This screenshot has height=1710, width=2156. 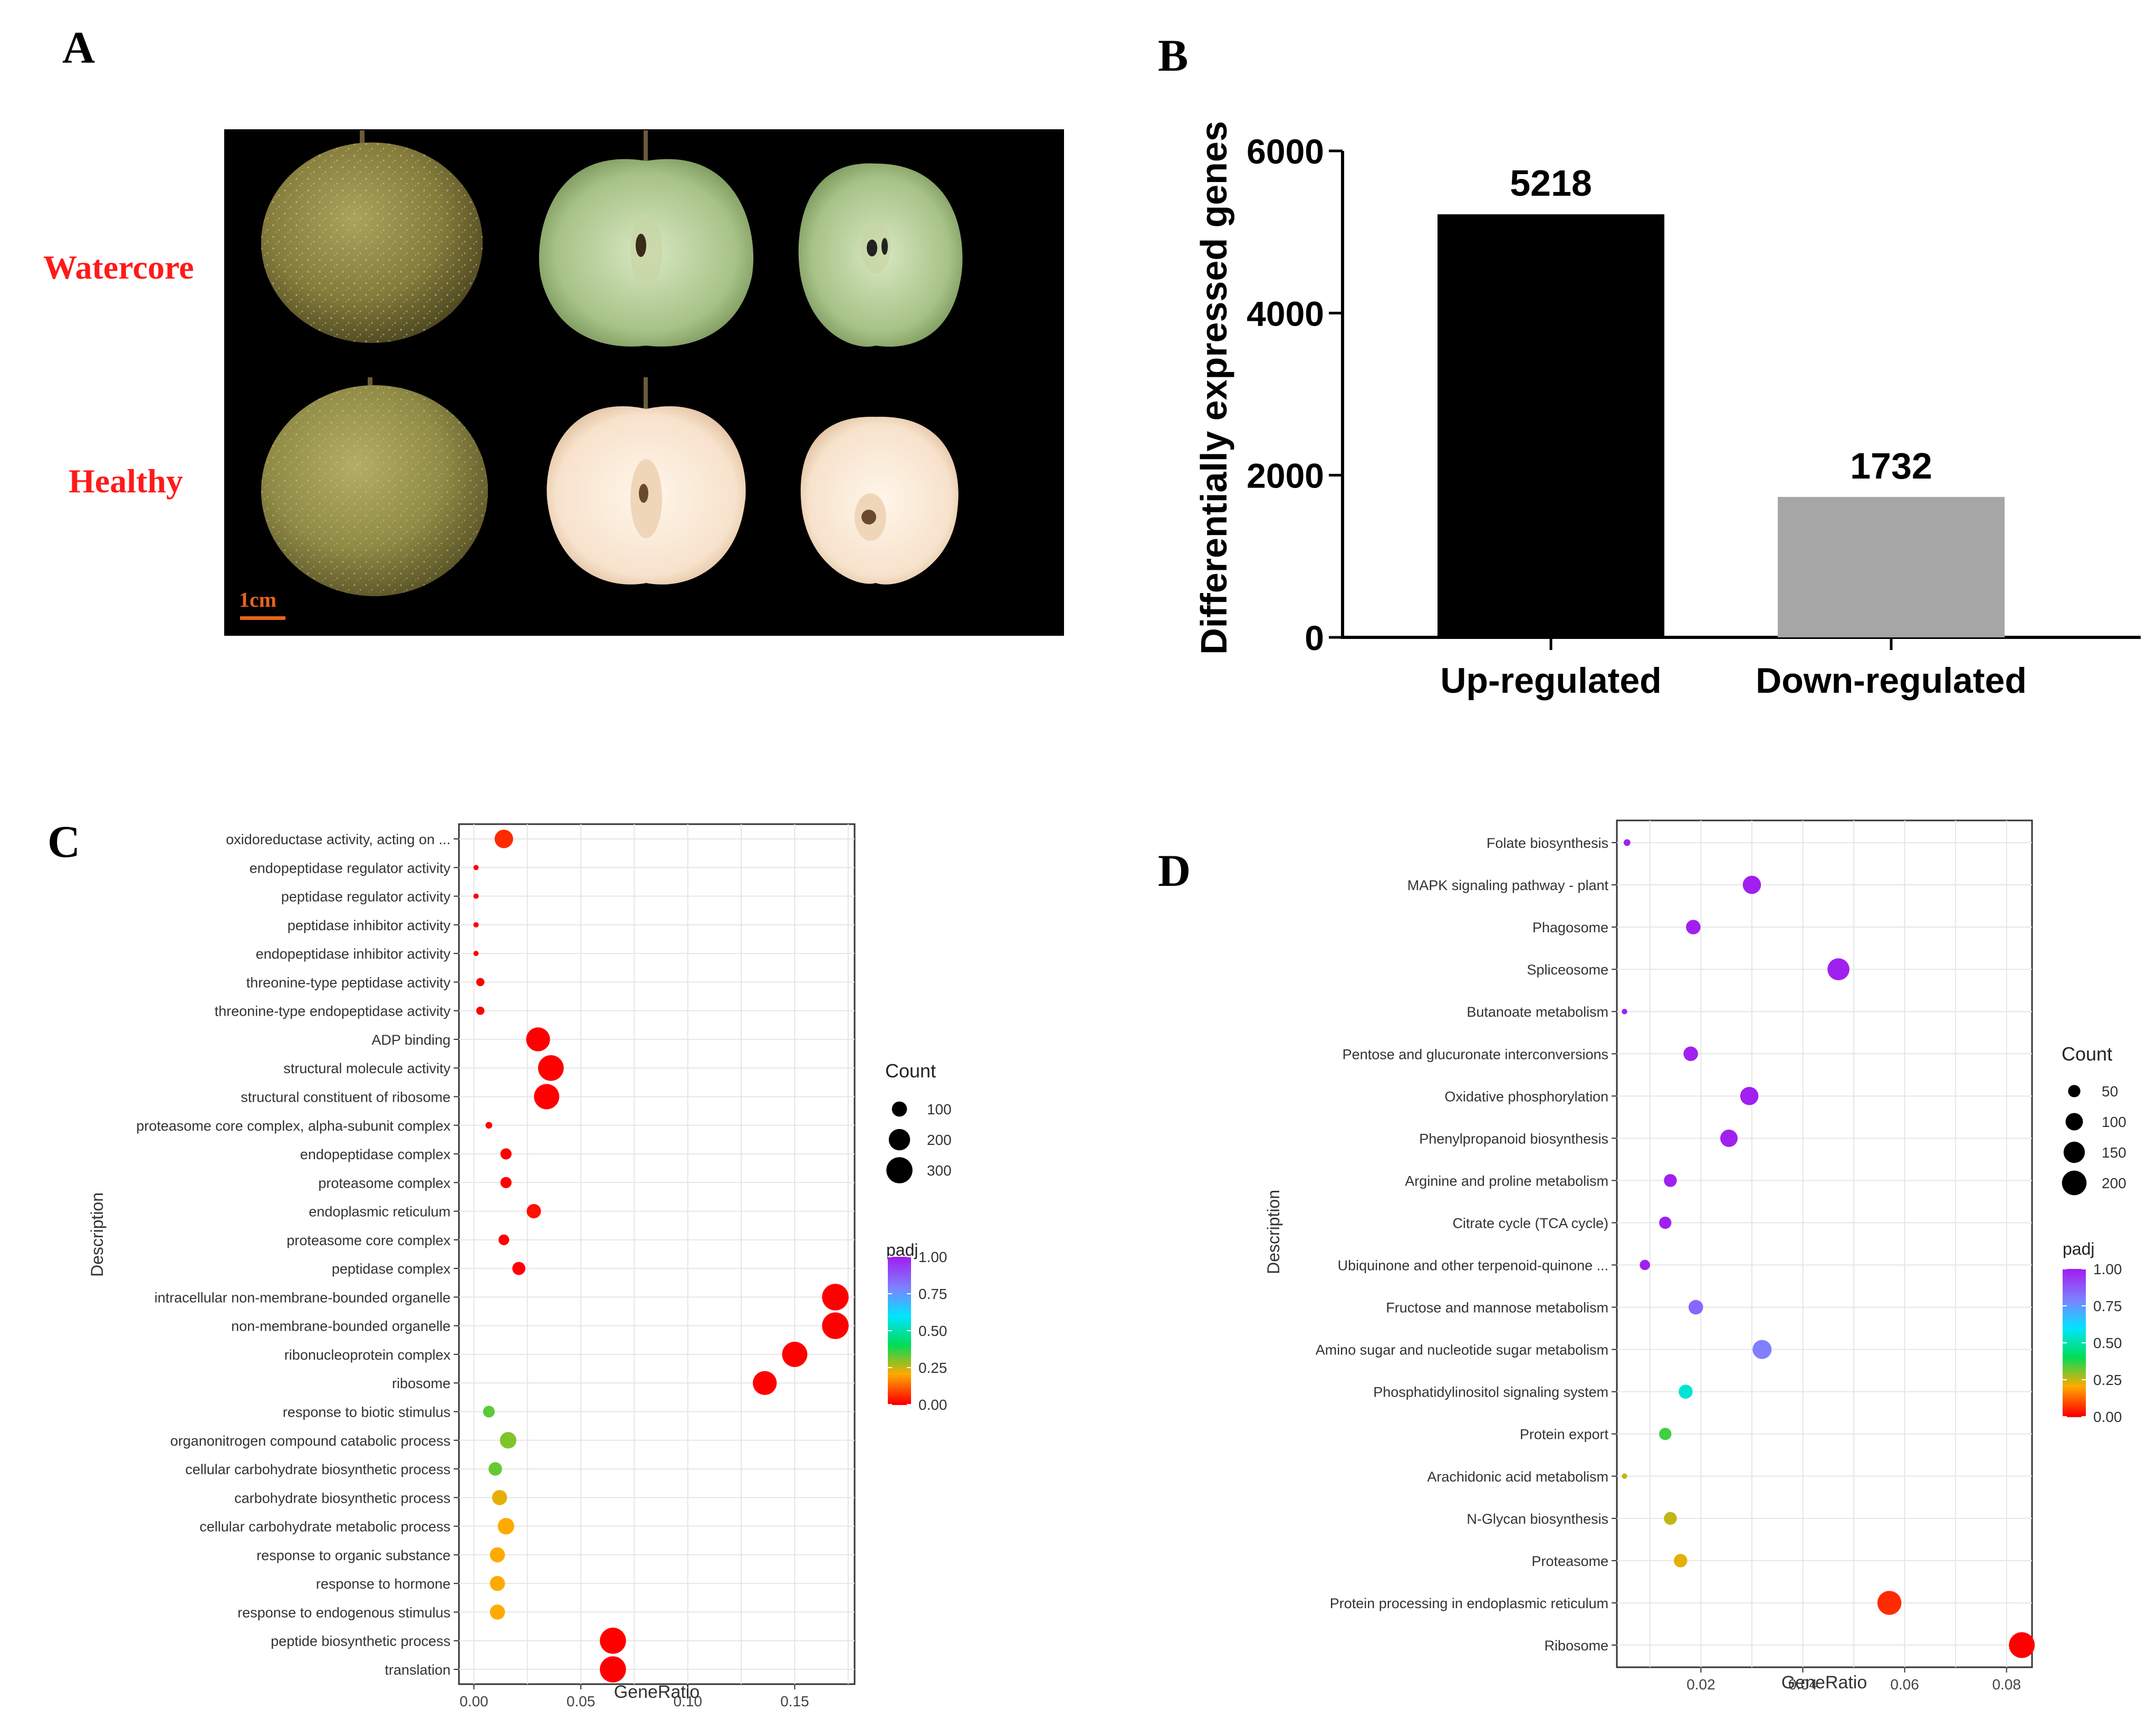 What do you see at coordinates (1506, 1181) in the screenshot?
I see `y-category-label: Arginine and proline metabolism` at bounding box center [1506, 1181].